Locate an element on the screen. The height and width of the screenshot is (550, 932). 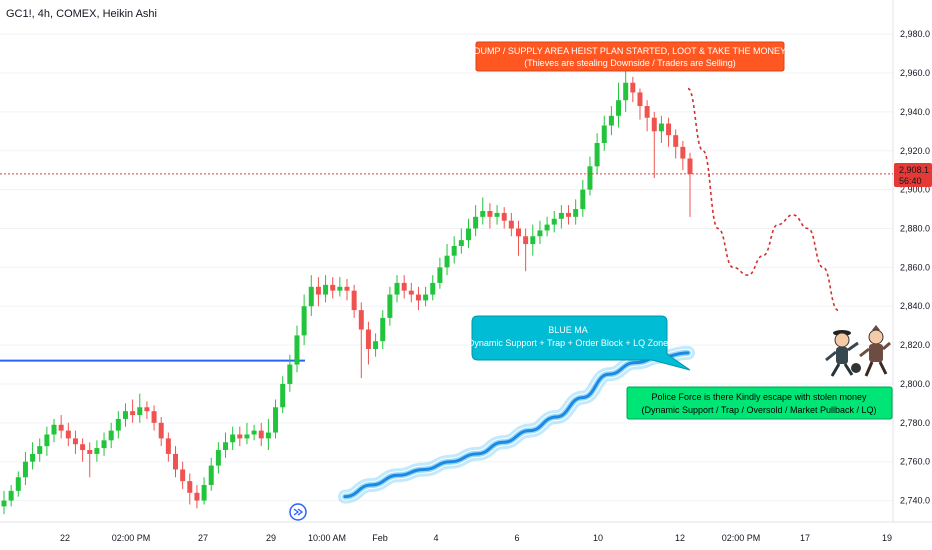
time-tick-label: 4 is located at coordinates (435, 538).